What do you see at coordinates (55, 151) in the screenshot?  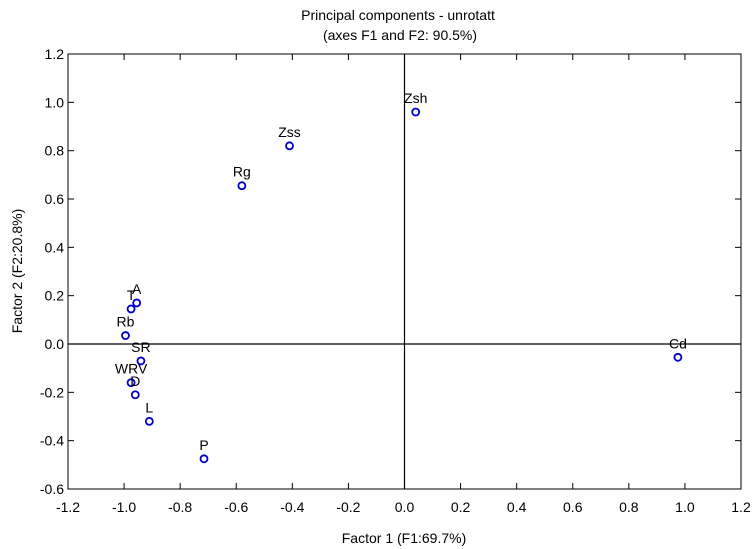 I see `y-tick-label: 0.8` at bounding box center [55, 151].